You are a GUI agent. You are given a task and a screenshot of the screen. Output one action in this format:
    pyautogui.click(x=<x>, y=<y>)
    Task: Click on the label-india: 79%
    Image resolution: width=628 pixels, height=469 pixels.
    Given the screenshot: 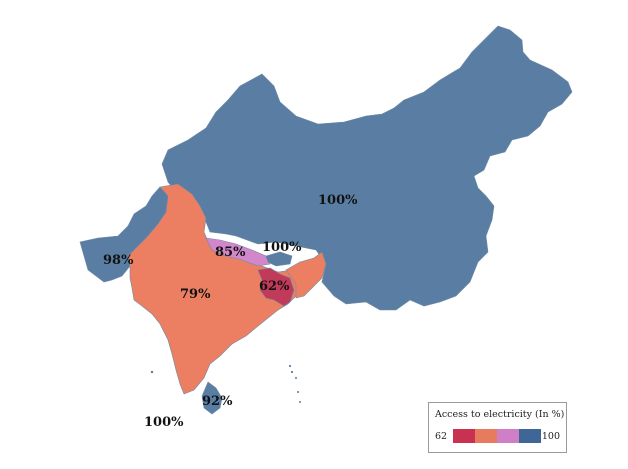 What is the action you would take?
    pyautogui.click(x=195, y=294)
    